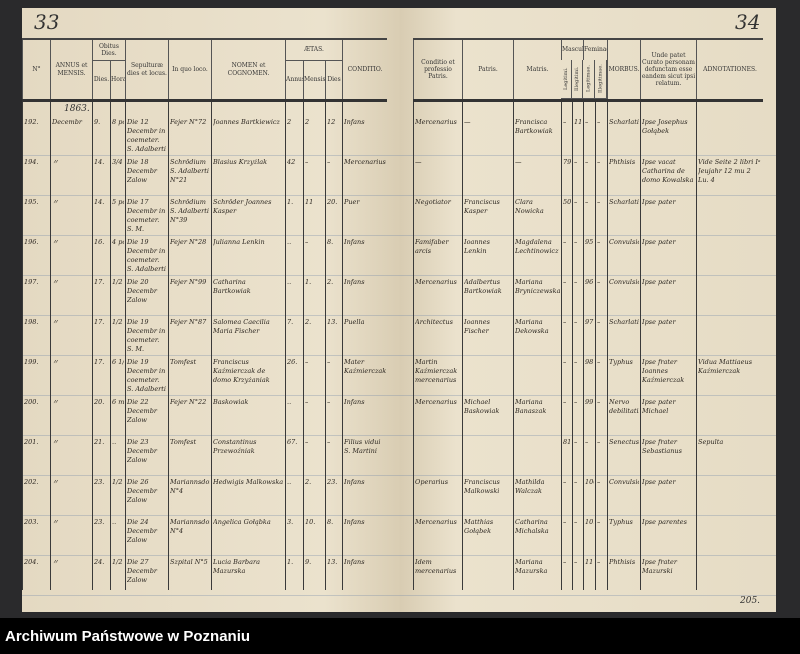 This screenshot has height=654, width=800. Describe the element at coordinates (235, 447) in the screenshot. I see `cell-nomen: Constantinus Przewoźniak` at that location.